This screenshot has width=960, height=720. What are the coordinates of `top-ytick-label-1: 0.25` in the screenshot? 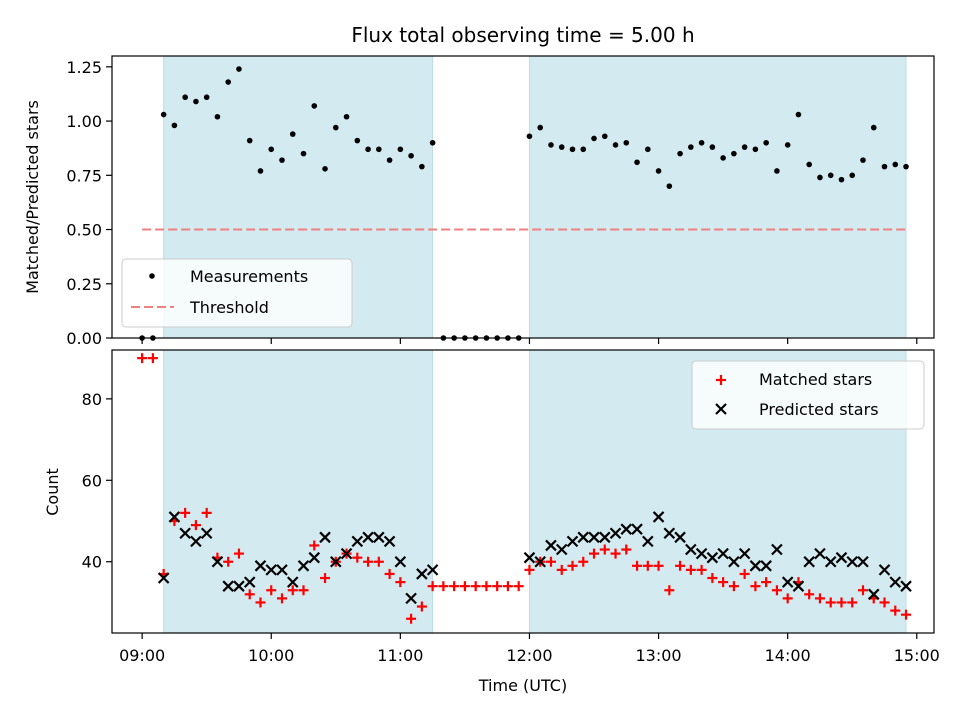 It's located at (84, 284).